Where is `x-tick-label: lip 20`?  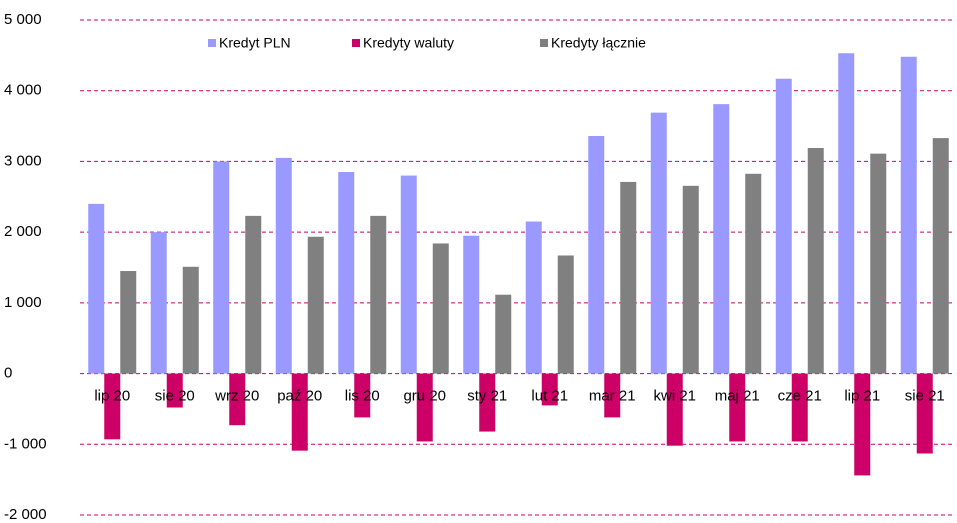
x-tick-label: lip 20 is located at coordinates (112, 396).